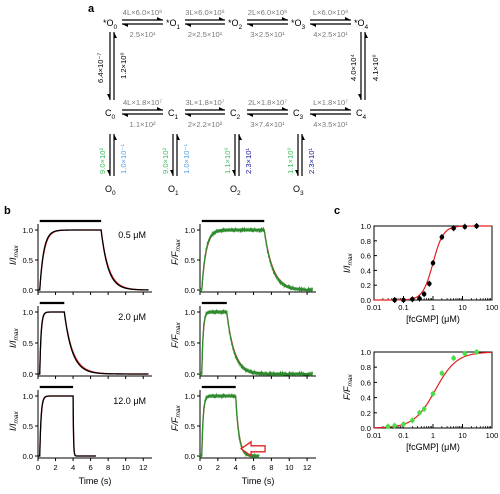 The height and width of the screenshot is (494, 500). Describe the element at coordinates (90, 467) in the screenshot. I see `xtick-label: 6` at that location.